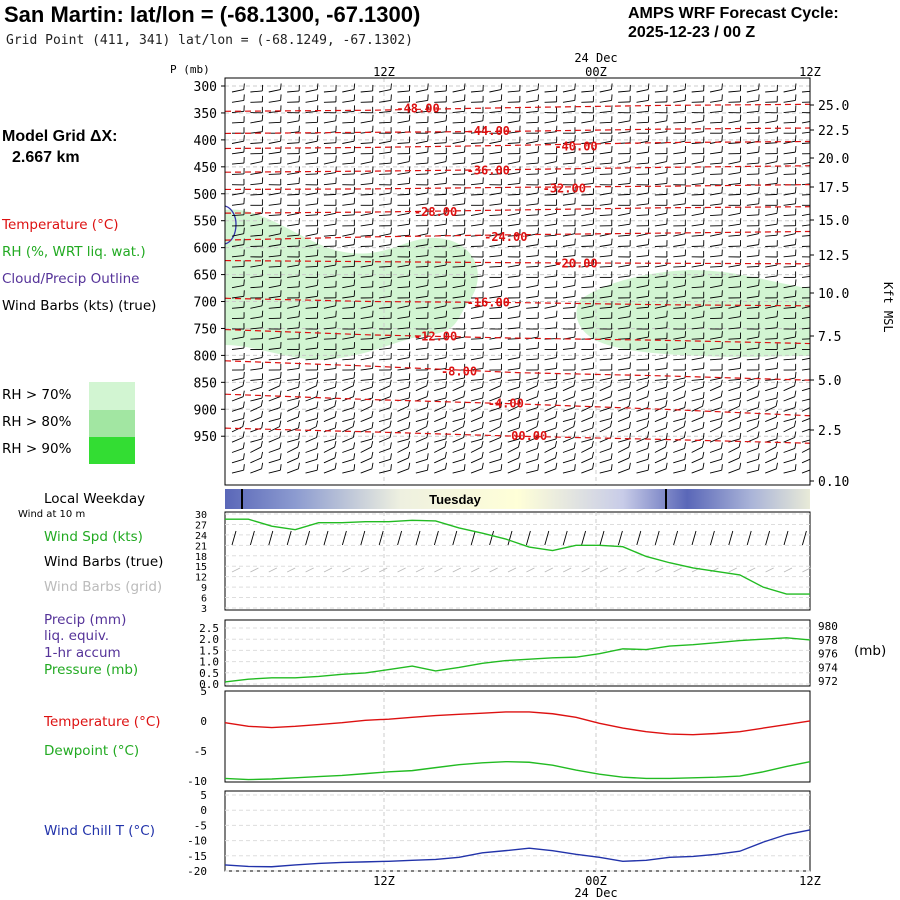  Describe the element at coordinates (60, 147) in the screenshot. I see `model-grid-info: Model Grid ΔX: 2.667 km` at that location.